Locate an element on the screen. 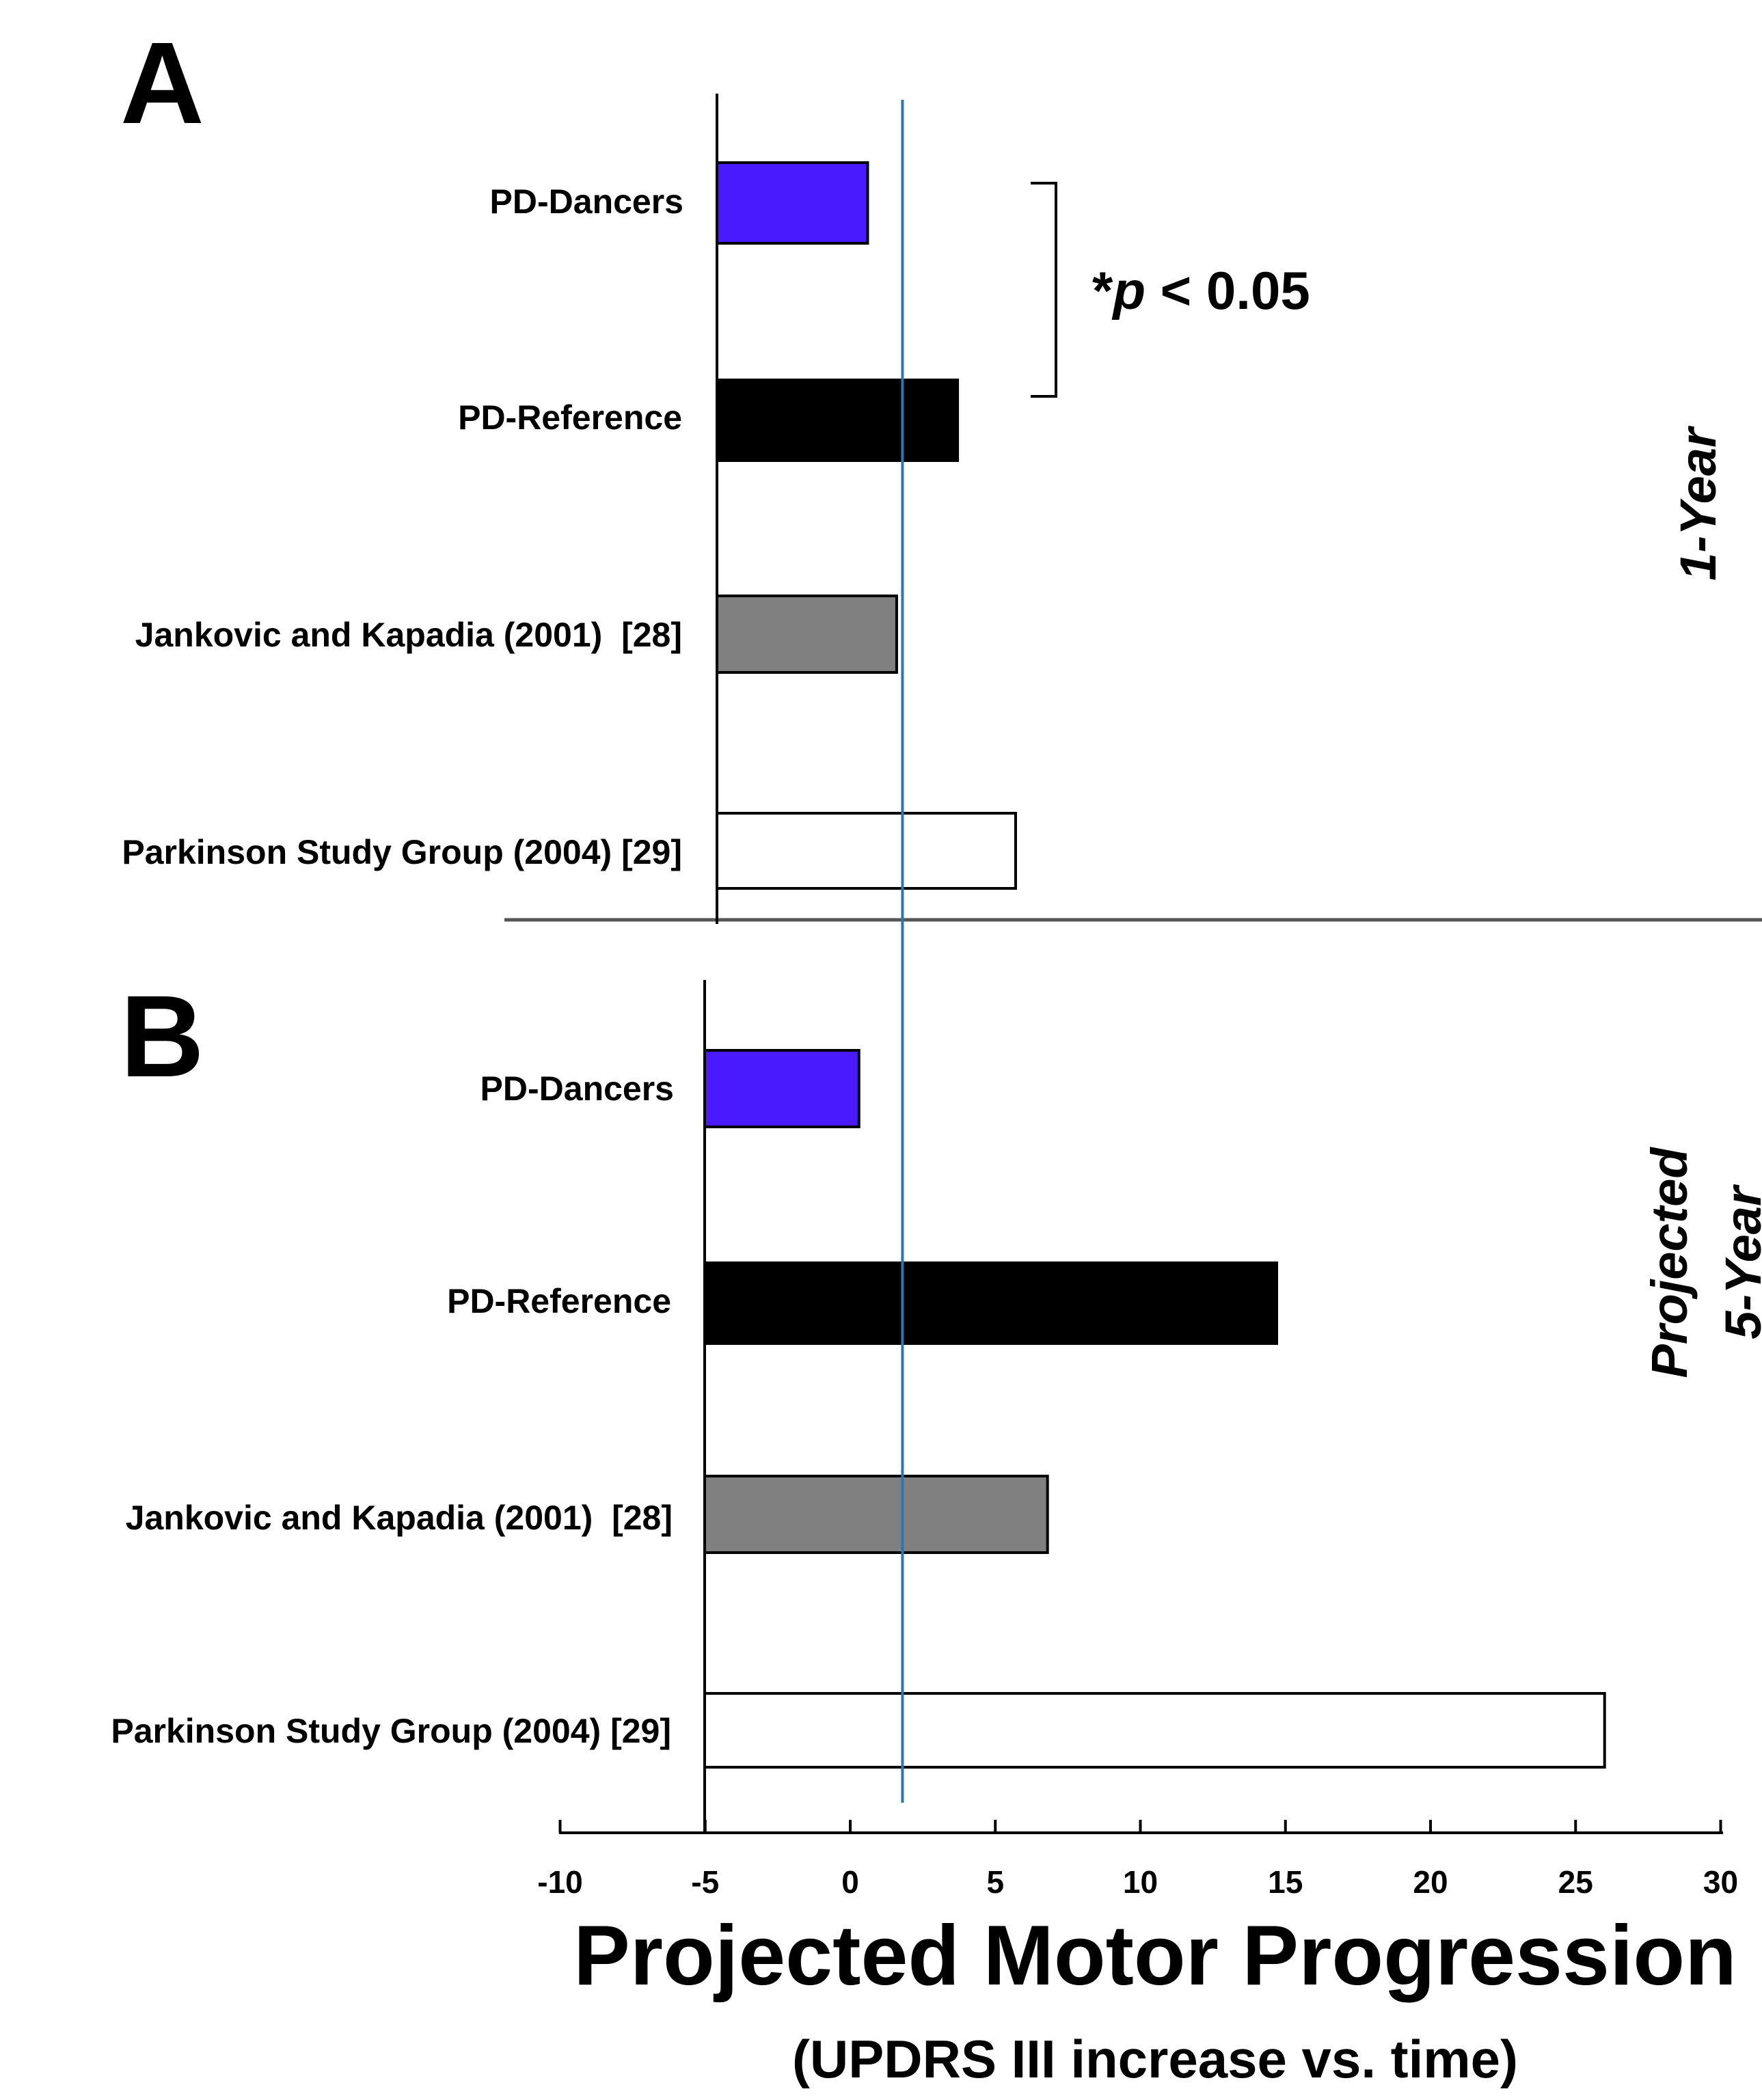 Image resolution: width=1762 pixels, height=2100 pixels. x-axis: -10 -5 0 5 10 15 20 25 30 is located at coordinates (1137, 1860).